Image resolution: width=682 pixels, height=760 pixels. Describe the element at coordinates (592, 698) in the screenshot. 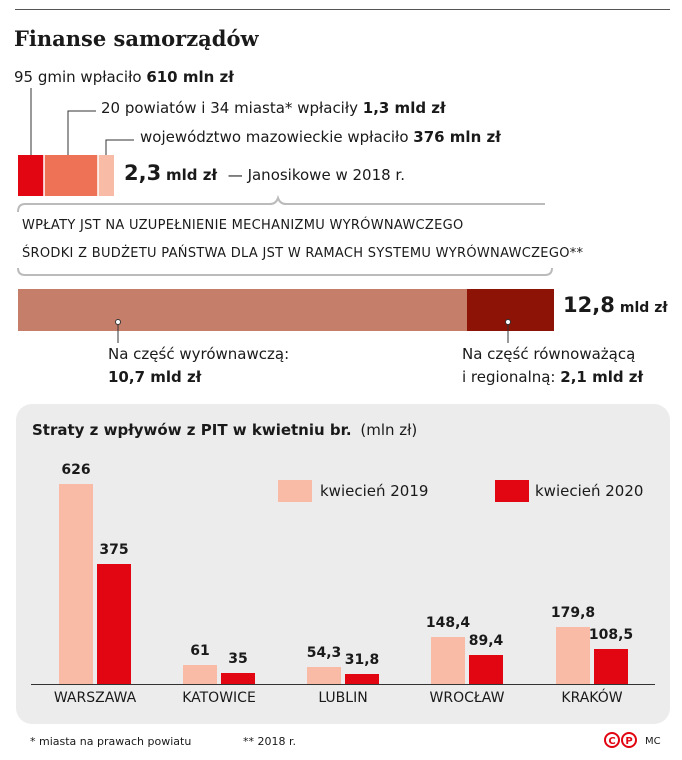

I see `category-label-kraków: KRAKÓW` at that location.